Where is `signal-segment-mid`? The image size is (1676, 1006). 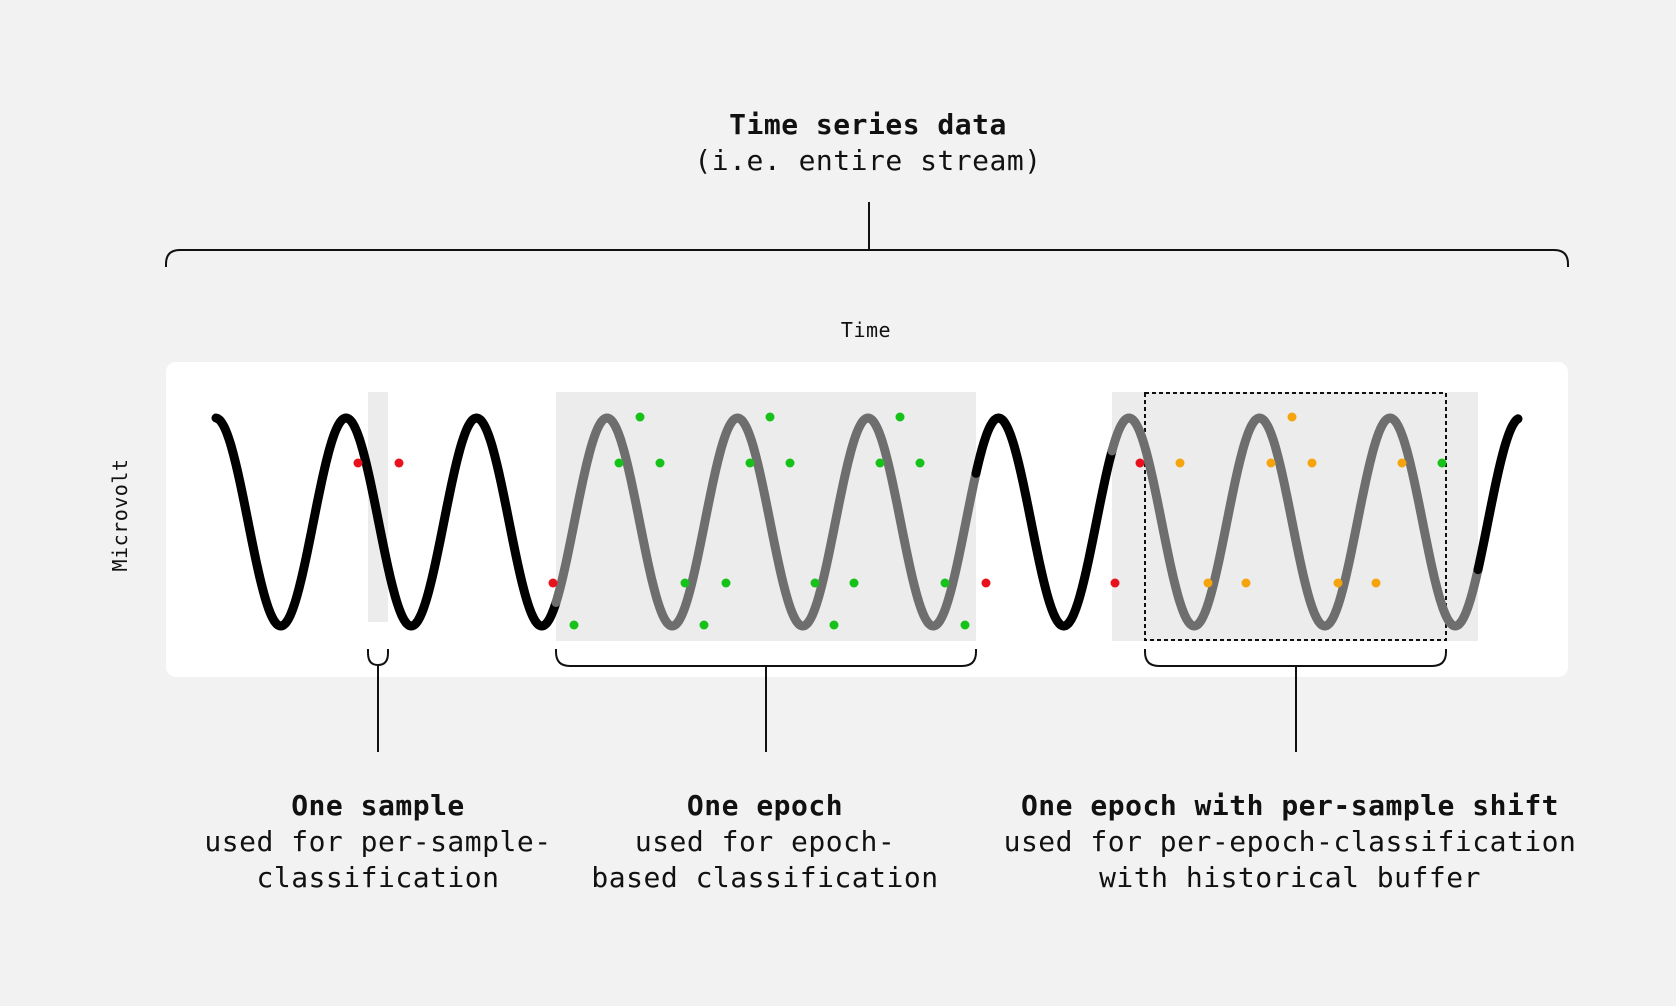 signal-segment-mid is located at coordinates (1044, 522).